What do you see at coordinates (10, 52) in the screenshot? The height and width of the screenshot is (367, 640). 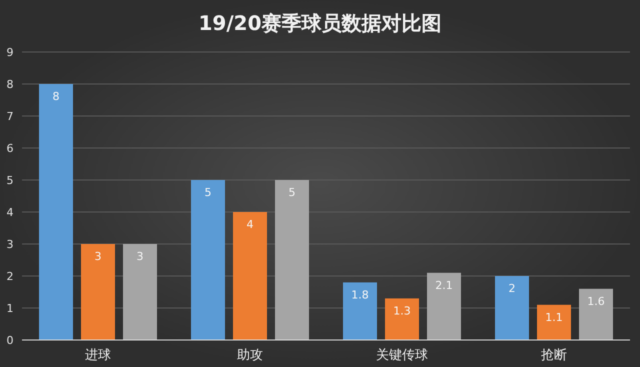 I see `y-tick-label: 9` at bounding box center [10, 52].